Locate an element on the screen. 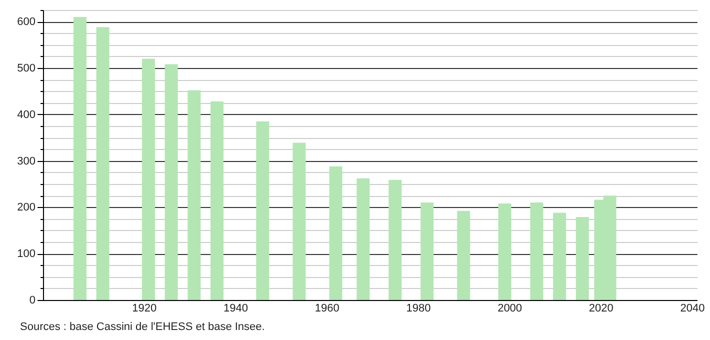 Image resolution: width=710 pixels, height=340 pixels. y-tick-label: 200 is located at coordinates (26, 208).